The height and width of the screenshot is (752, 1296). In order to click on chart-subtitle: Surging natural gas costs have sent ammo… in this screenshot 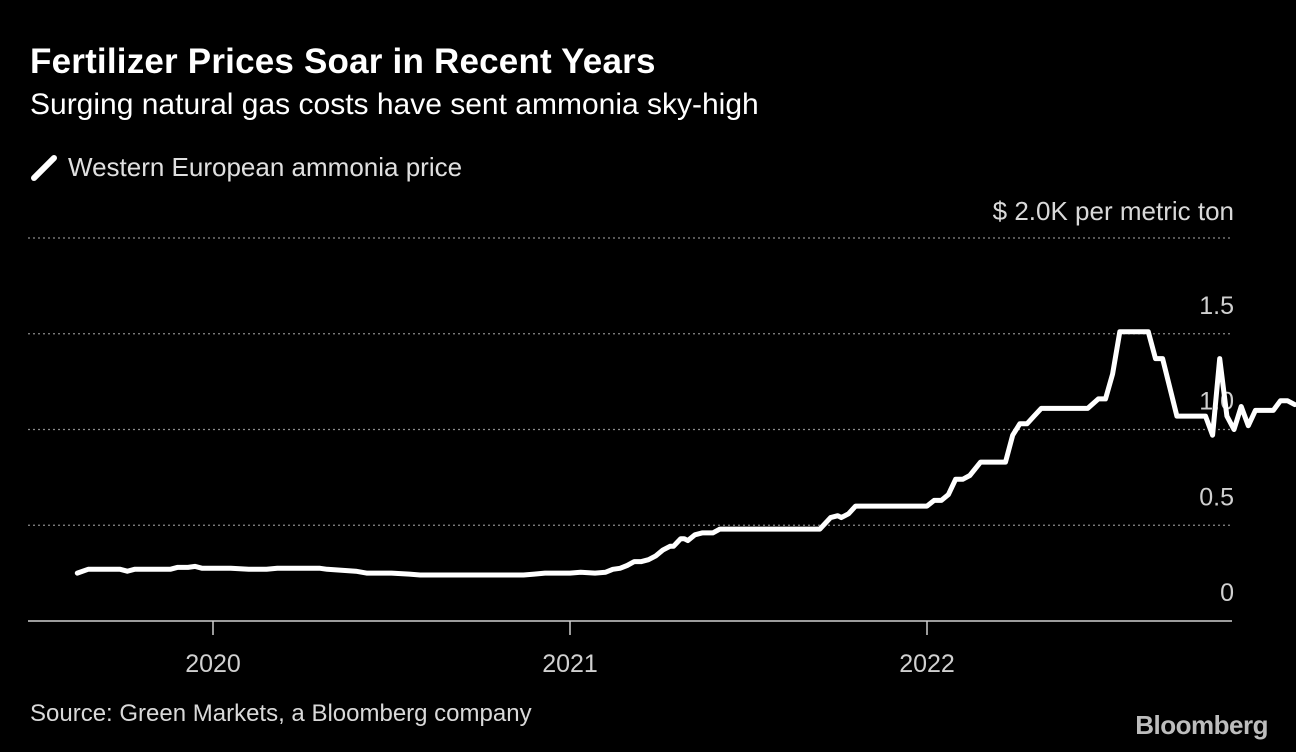, I will do `click(394, 104)`.